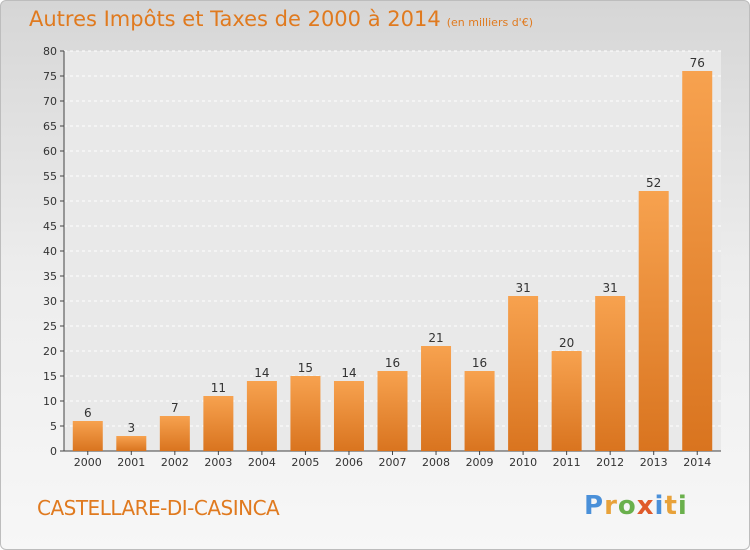  I want to click on logo-letter: x, so click(645, 506).